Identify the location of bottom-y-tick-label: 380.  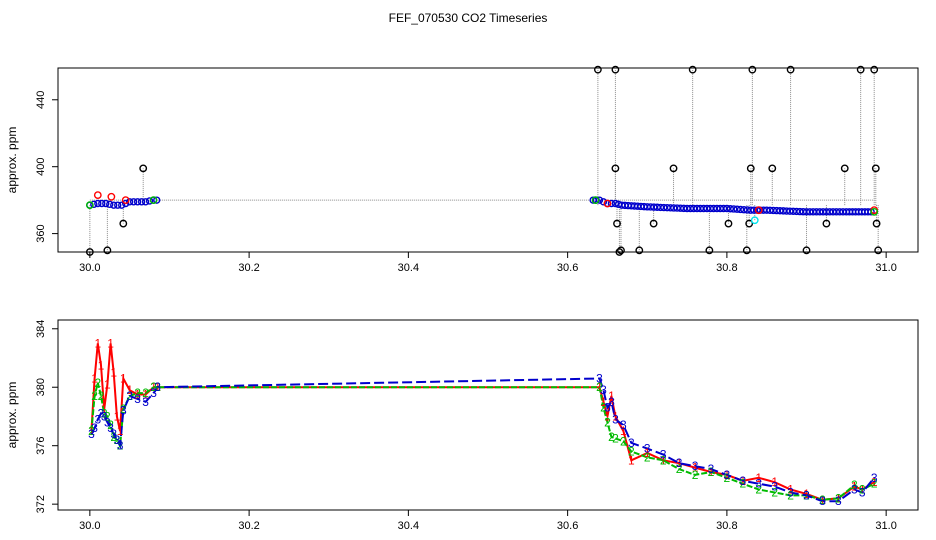
(41, 387).